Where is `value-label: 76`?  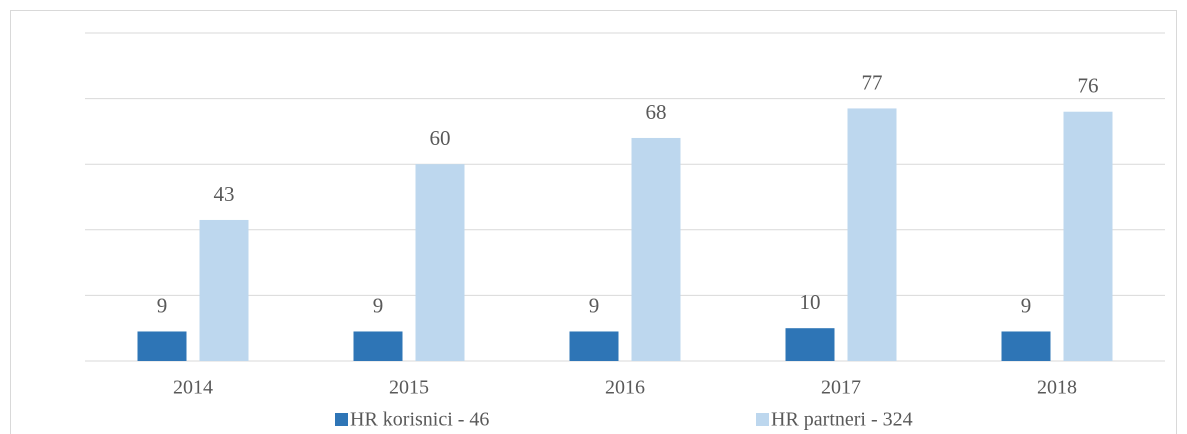
value-label: 76 is located at coordinates (1088, 86).